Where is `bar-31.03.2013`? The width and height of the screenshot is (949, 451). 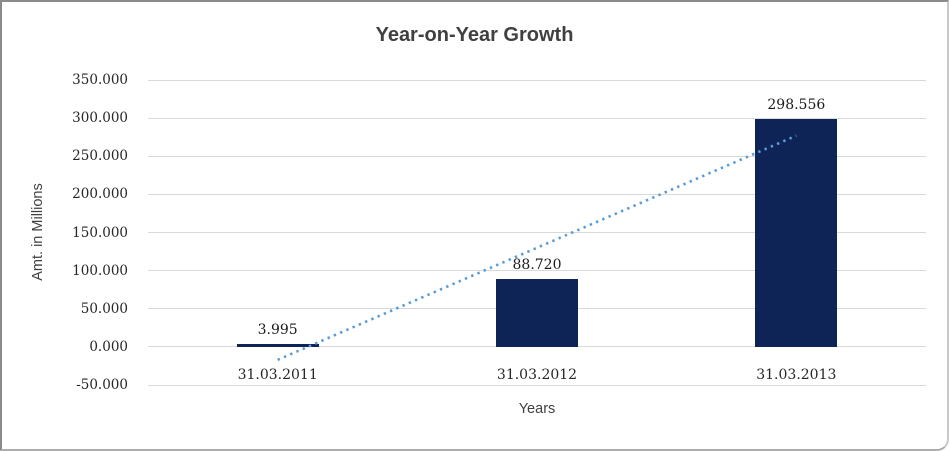
bar-31.03.2013 is located at coordinates (796, 233).